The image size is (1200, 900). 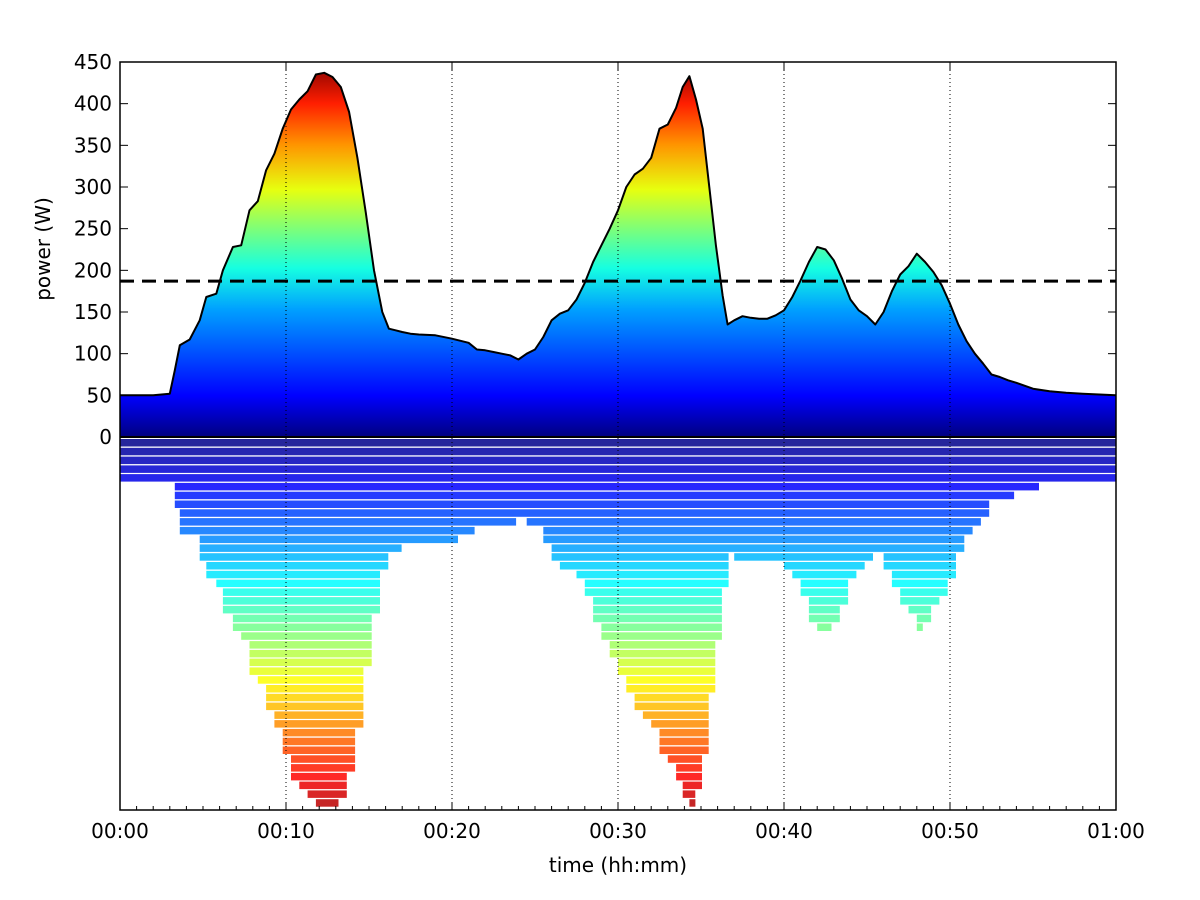 I want to click on y-tick-label: 350, so click(x=93, y=145).